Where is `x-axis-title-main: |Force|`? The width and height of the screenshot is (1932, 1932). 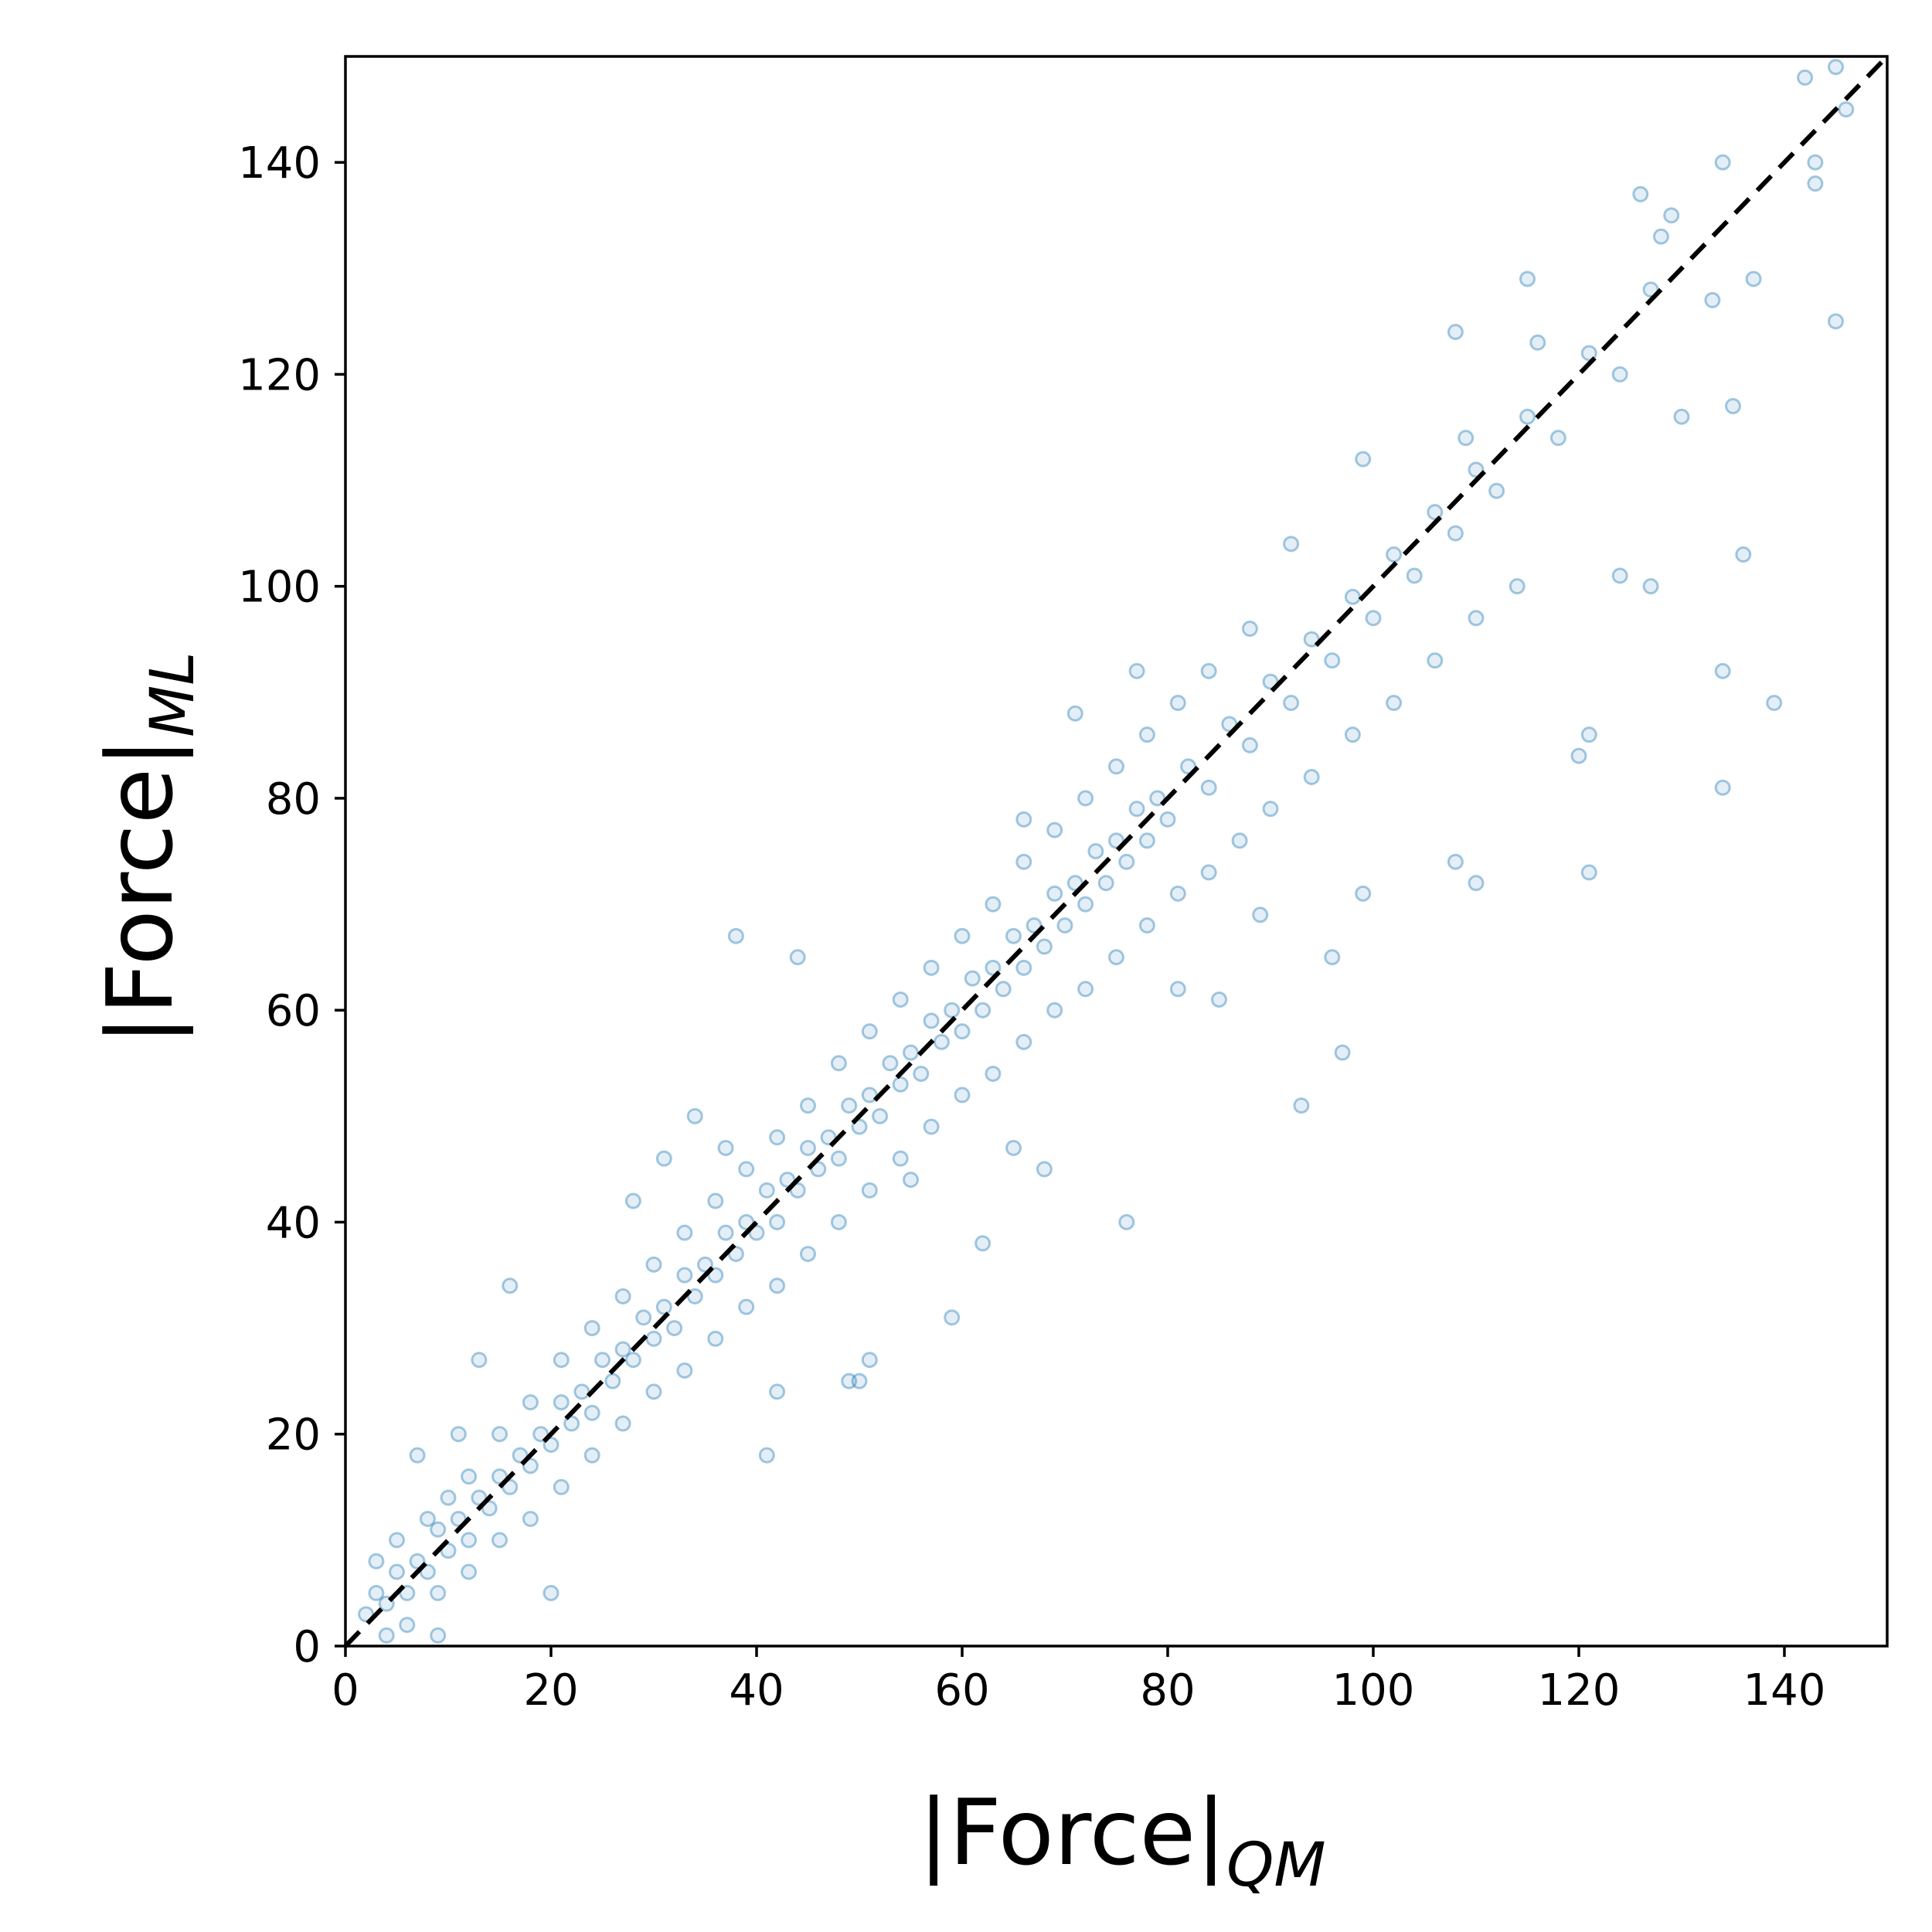
x-axis-title-main: |Force| is located at coordinates (1072, 1832).